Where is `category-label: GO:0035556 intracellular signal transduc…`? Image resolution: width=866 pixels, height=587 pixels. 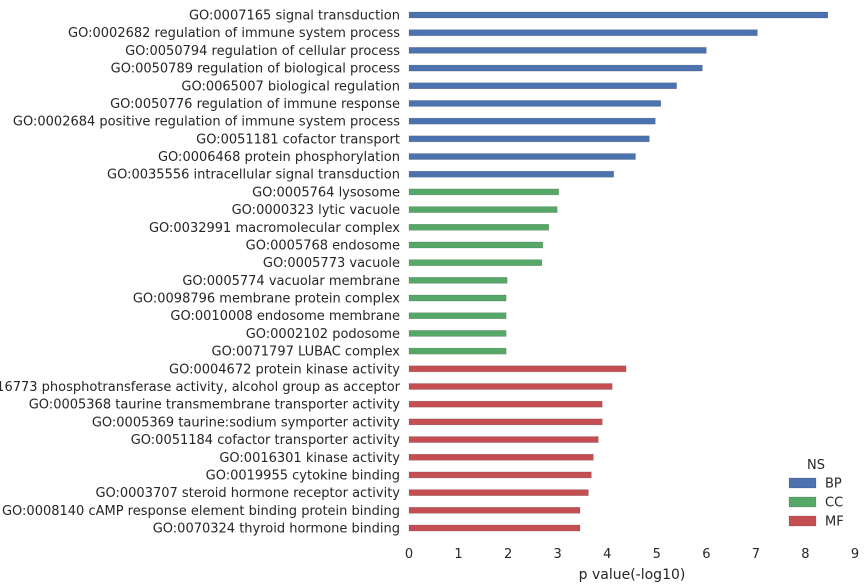
category-label: GO:0035556 intracellular signal transduc… is located at coordinates (253, 175).